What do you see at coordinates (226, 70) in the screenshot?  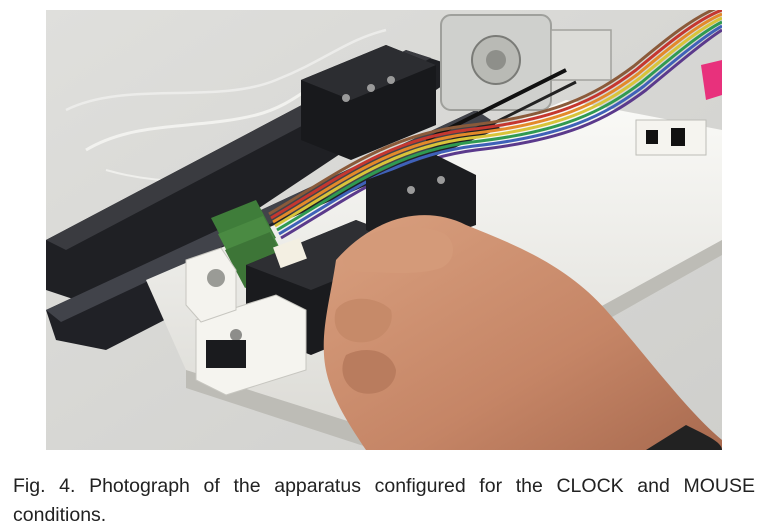 I see `cable` at bounding box center [226, 70].